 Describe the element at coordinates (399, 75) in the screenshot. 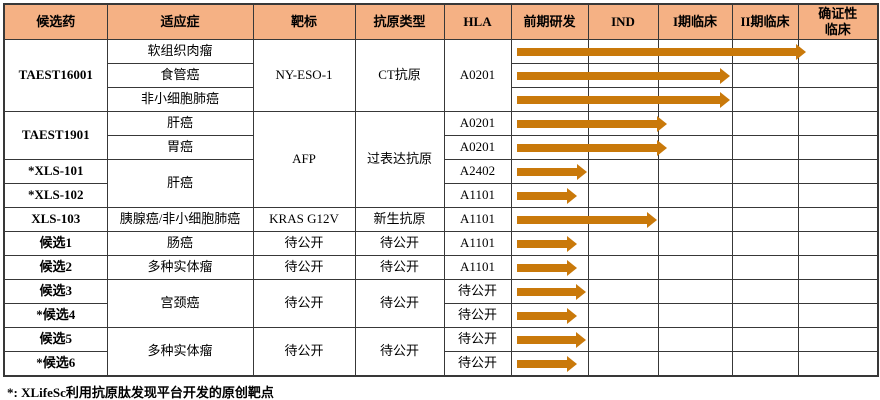

I see `antigen-type-cell: CT抗原` at that location.